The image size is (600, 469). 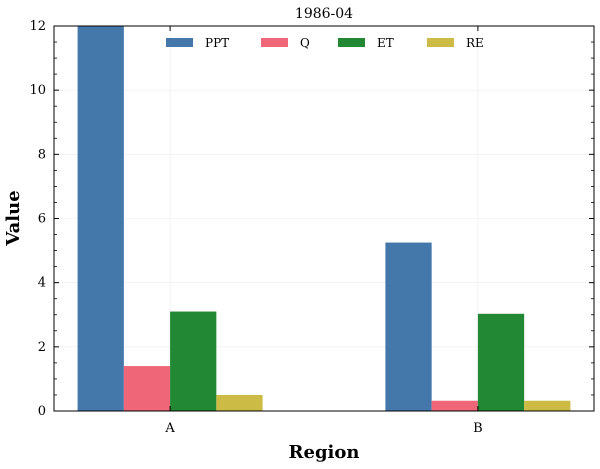 What do you see at coordinates (478, 428) in the screenshot?
I see `x-tick-label: B` at bounding box center [478, 428].